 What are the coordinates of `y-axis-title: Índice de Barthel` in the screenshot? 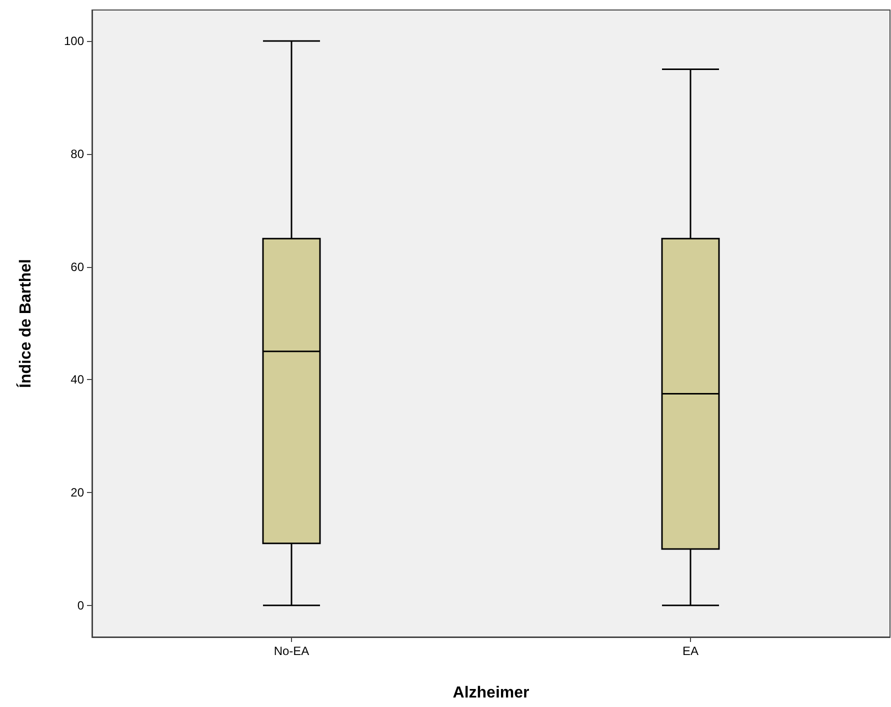 It's located at (25, 323).